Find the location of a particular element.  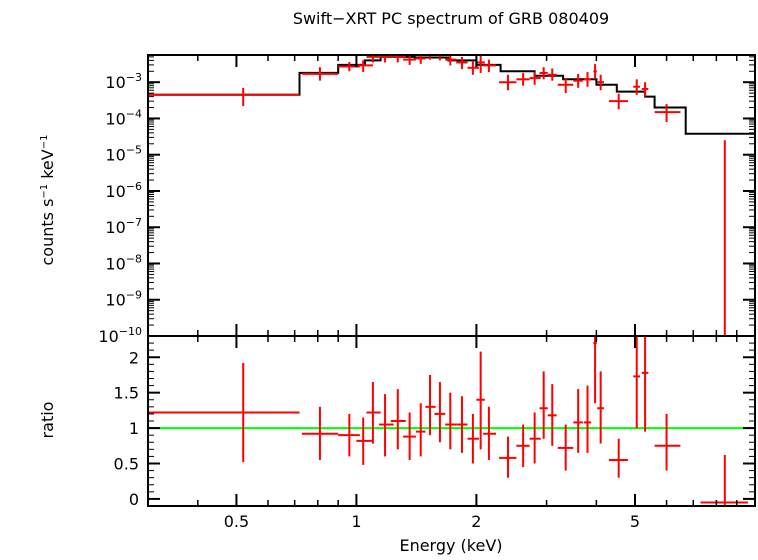

bottom-panel-y-axis-label: ratio is located at coordinates (47, 420).